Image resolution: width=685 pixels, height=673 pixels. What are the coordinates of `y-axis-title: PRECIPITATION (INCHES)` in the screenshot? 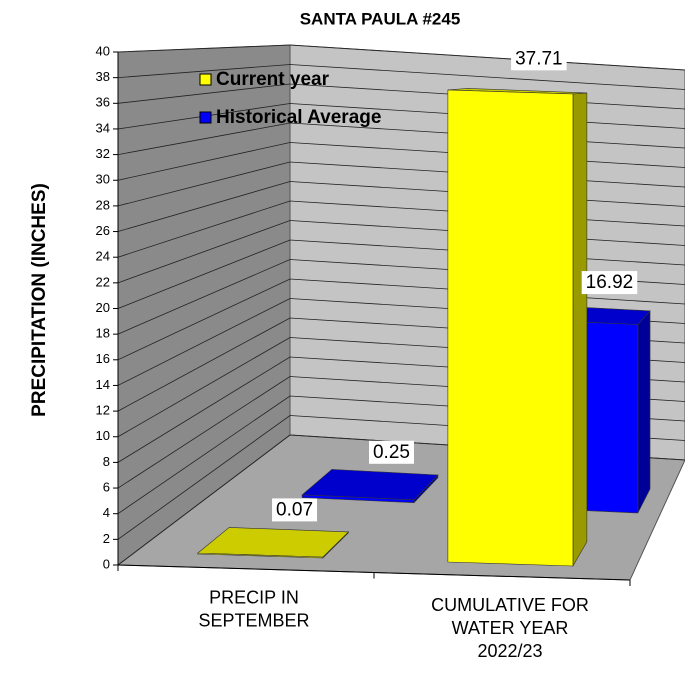 It's located at (39, 300).